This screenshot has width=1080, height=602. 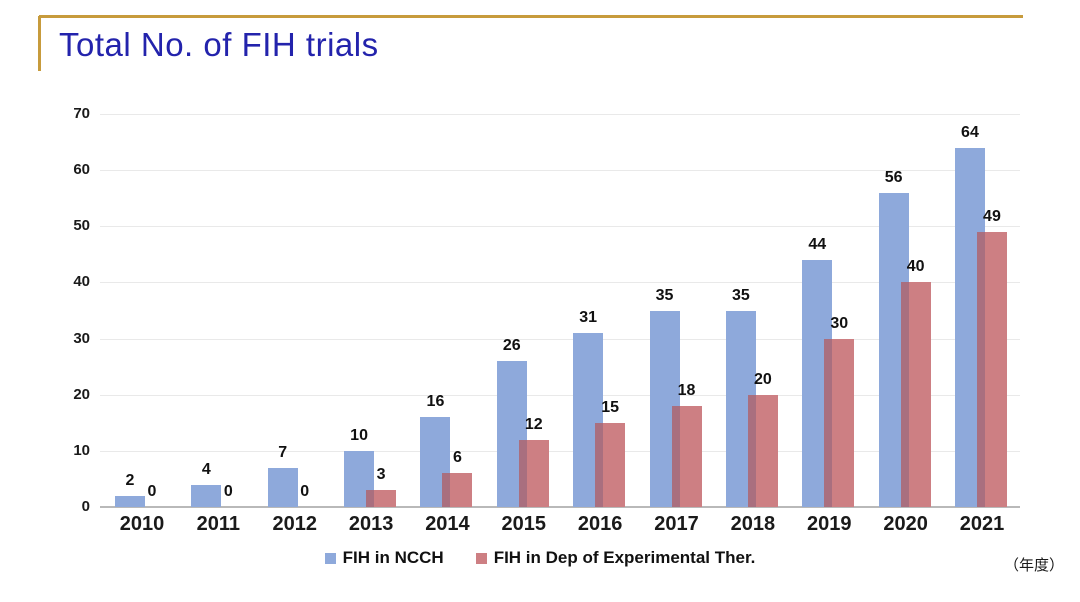 What do you see at coordinates (206, 469) in the screenshot?
I see `bar-value-label: 4` at bounding box center [206, 469].